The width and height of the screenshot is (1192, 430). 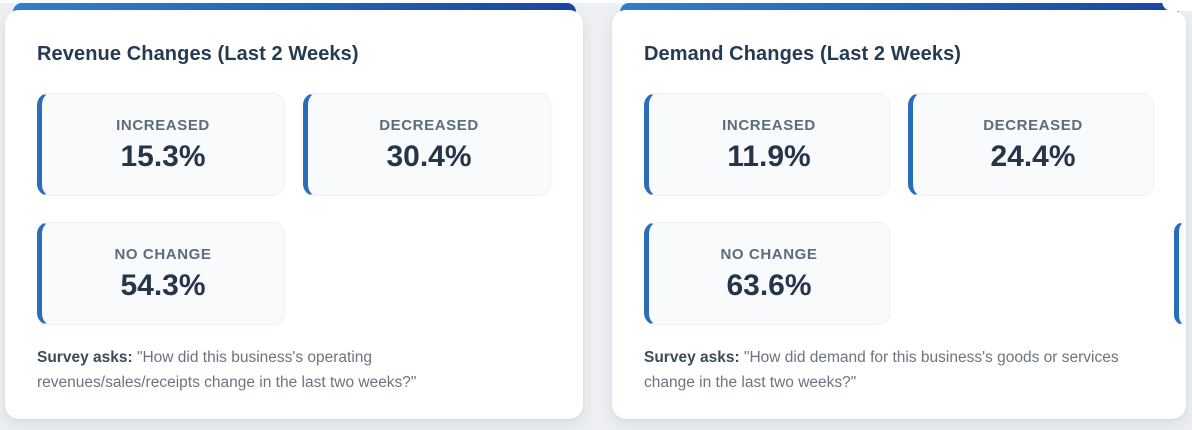 What do you see at coordinates (198, 54) in the screenshot?
I see `card-title: Revenue Changes (Last 2 Weeks)` at bounding box center [198, 54].